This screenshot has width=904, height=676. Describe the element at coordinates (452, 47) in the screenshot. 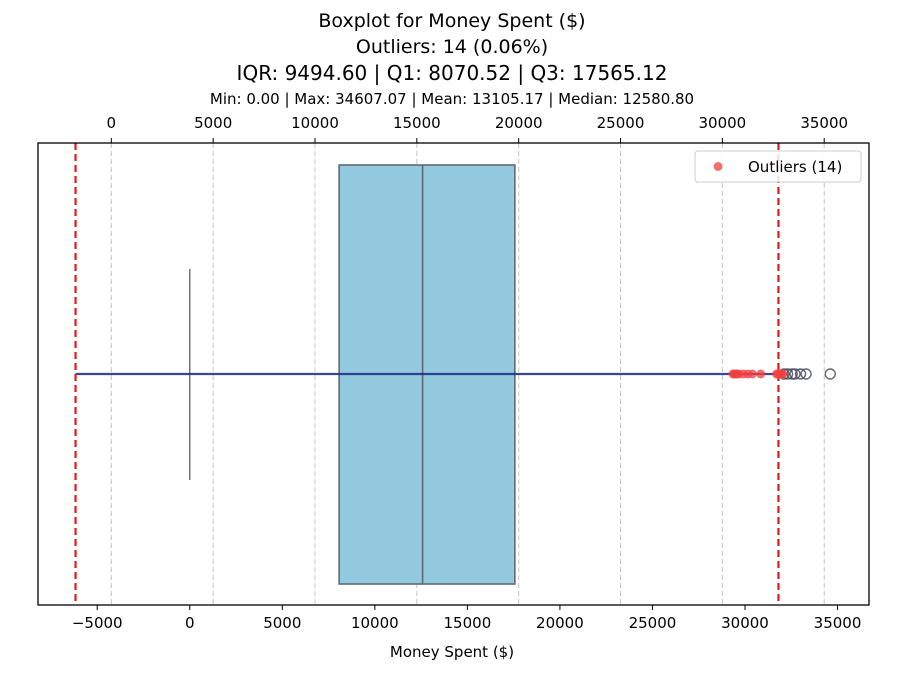

I see `chart-subtitle-outliers: Outliers: 14 (0.06%)` at that location.